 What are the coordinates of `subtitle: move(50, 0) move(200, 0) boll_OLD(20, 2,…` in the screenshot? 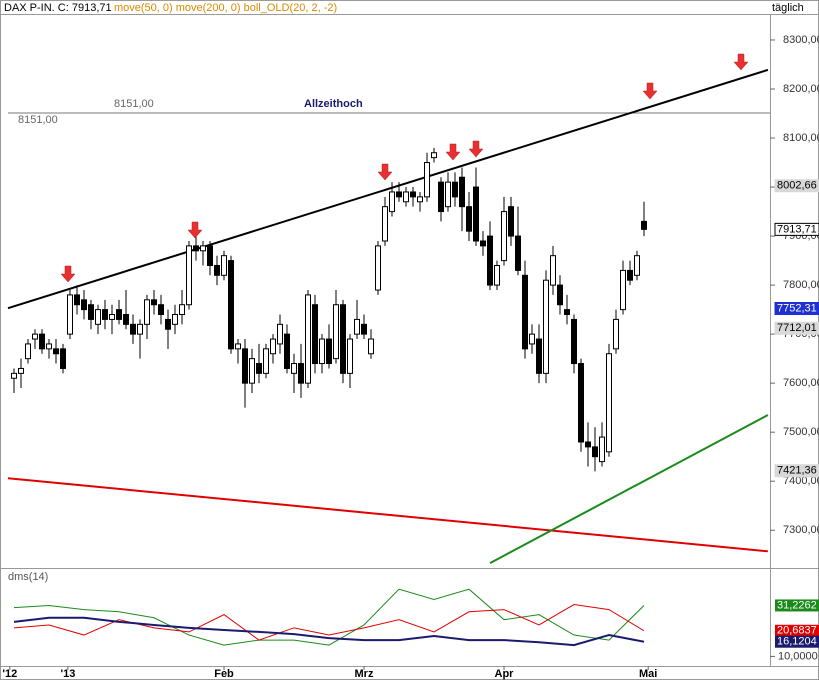 It's located at (225, 8).